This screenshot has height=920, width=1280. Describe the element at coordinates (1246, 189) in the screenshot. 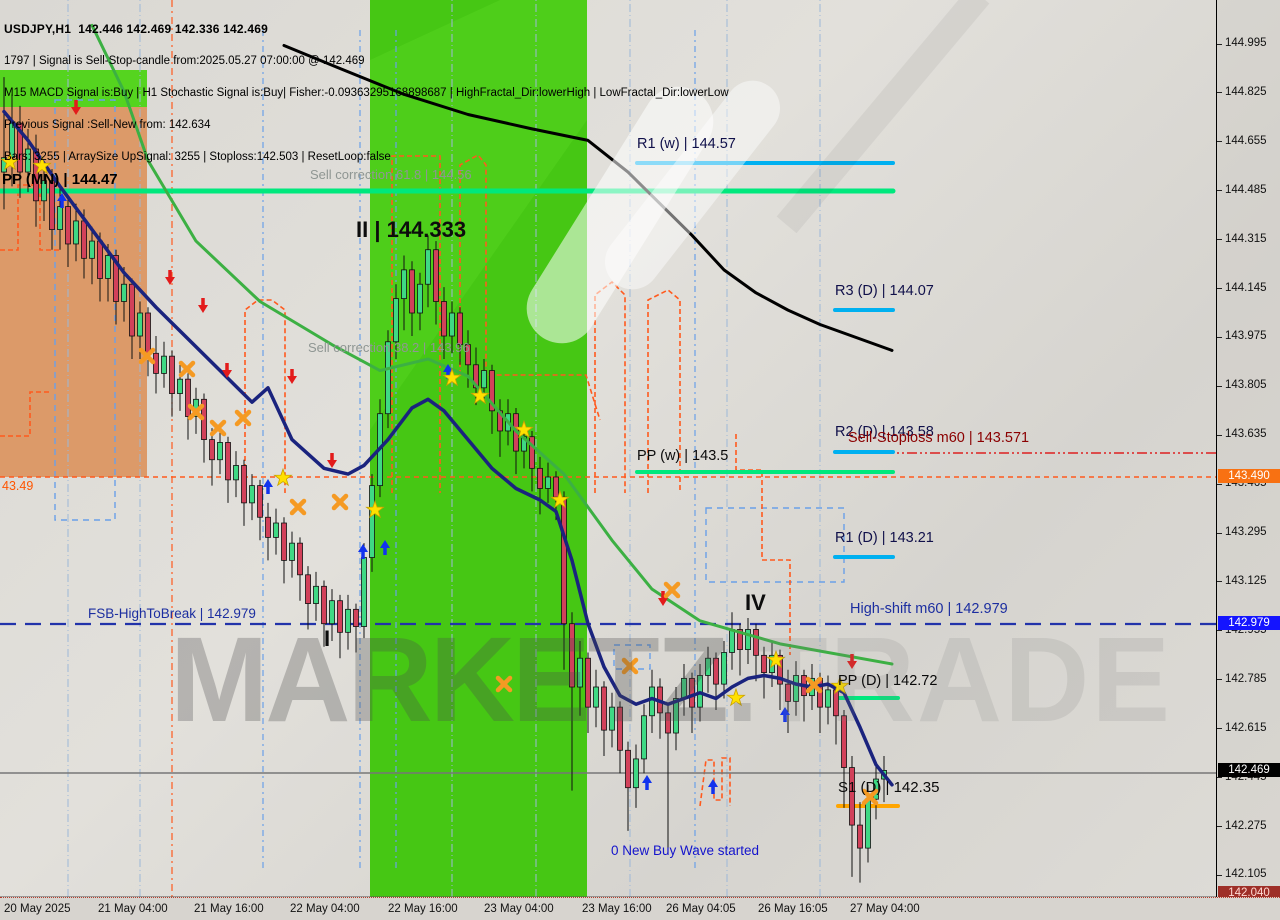

I see `price-tick-label: 144.485` at that location.